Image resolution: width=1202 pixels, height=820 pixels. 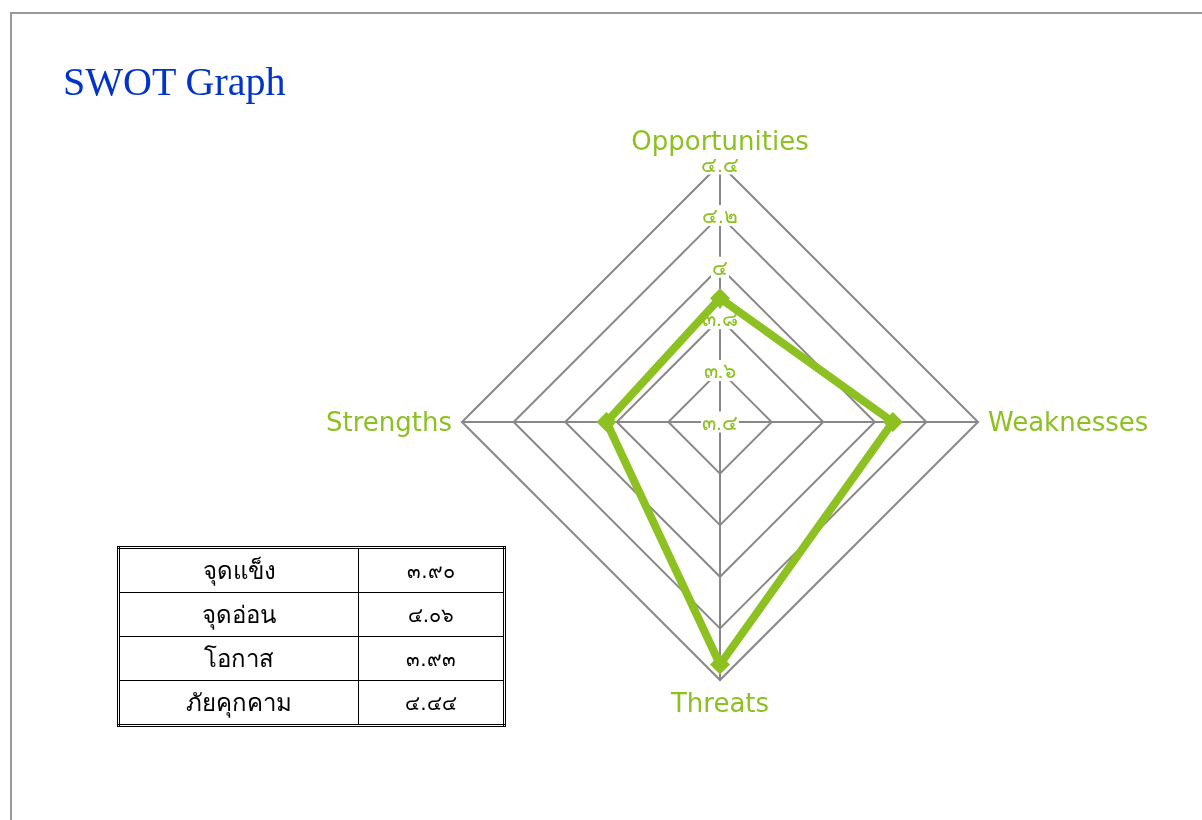 I want to click on y-tick-label: ๔.๔, so click(x=720, y=164).